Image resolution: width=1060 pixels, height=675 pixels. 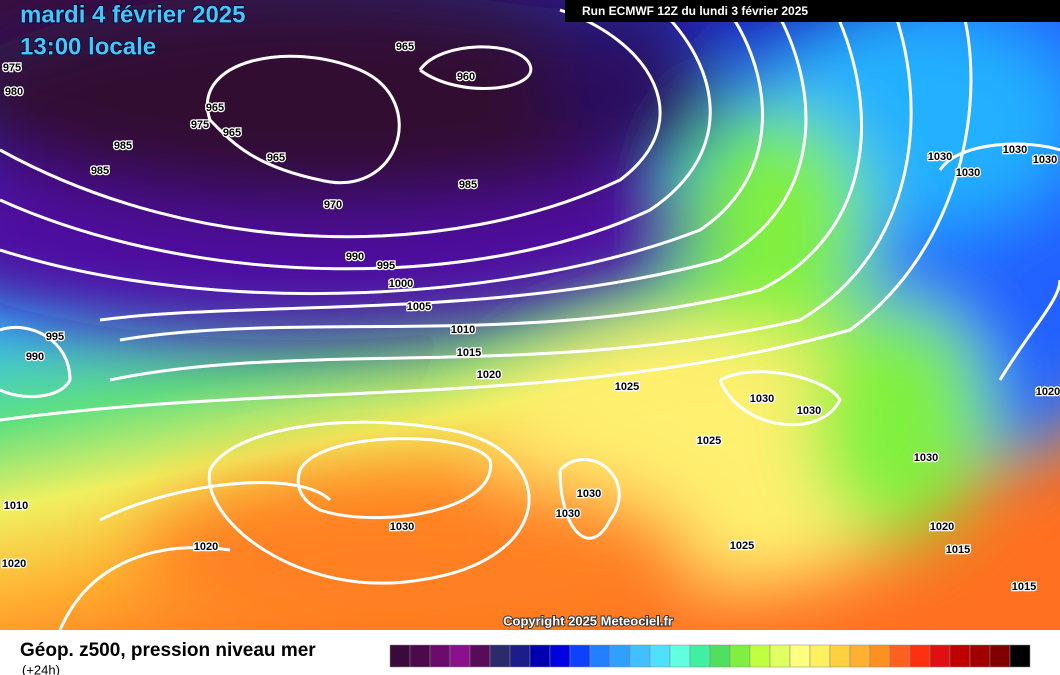 I want to click on date: mardi 4 février 2025, so click(x=132, y=14).